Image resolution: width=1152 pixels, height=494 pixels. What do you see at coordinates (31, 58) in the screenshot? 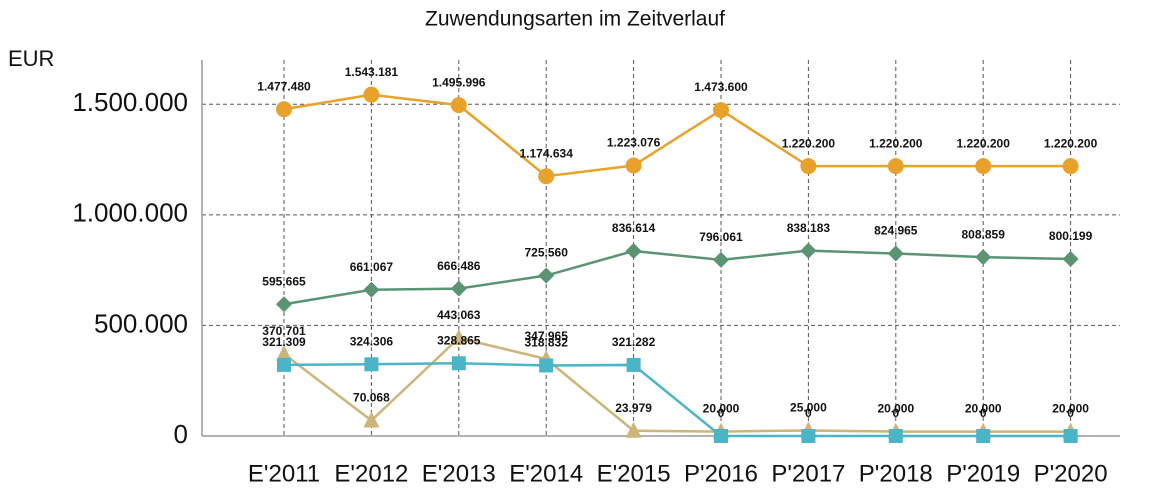
I see `y-axis-title: EUR` at bounding box center [31, 58].